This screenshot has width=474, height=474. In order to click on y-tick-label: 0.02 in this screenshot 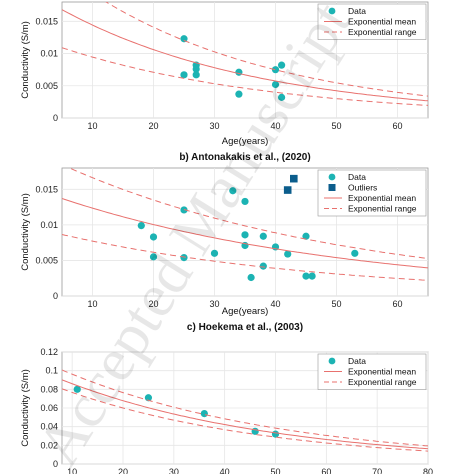, I will do `click(49, 445)`.